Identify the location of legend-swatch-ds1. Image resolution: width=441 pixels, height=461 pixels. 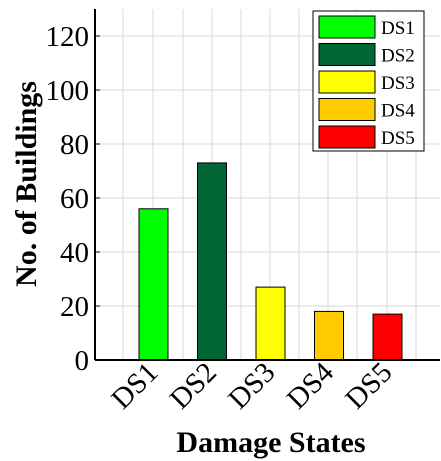
(347, 27).